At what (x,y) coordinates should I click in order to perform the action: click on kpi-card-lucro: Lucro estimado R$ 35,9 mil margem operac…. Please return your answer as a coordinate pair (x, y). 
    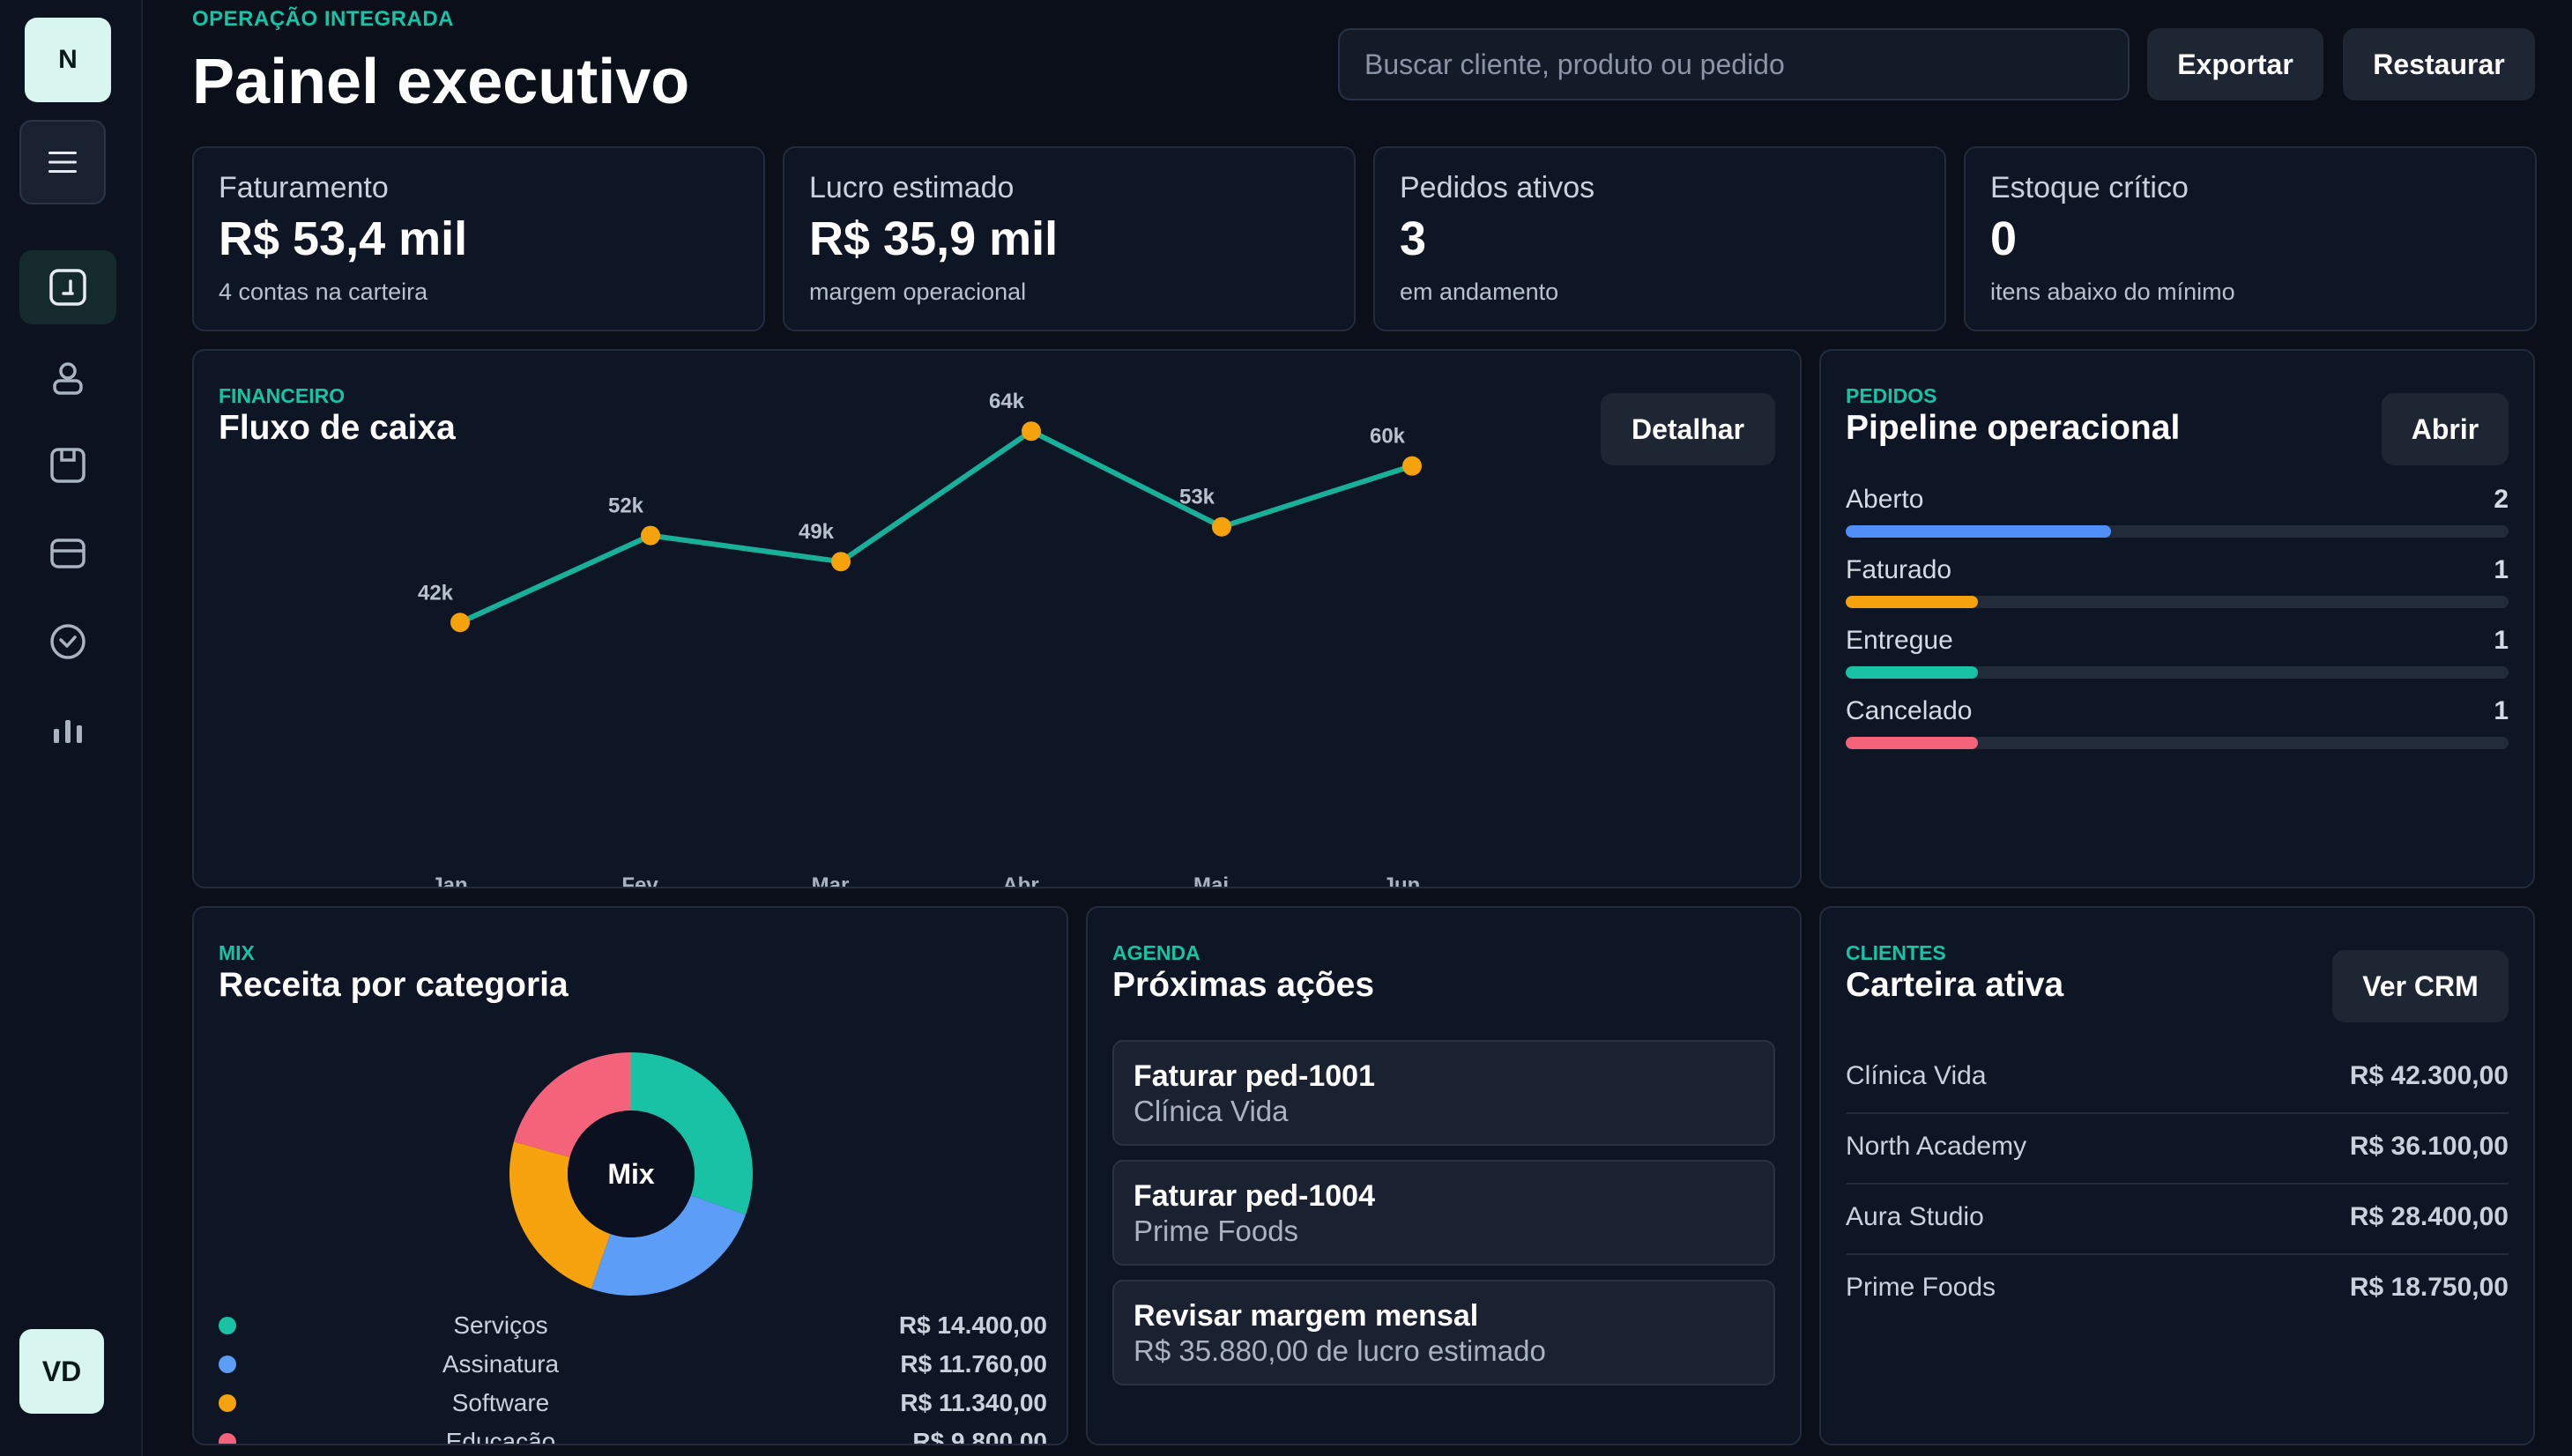
    Looking at the image, I should click on (1069, 238).